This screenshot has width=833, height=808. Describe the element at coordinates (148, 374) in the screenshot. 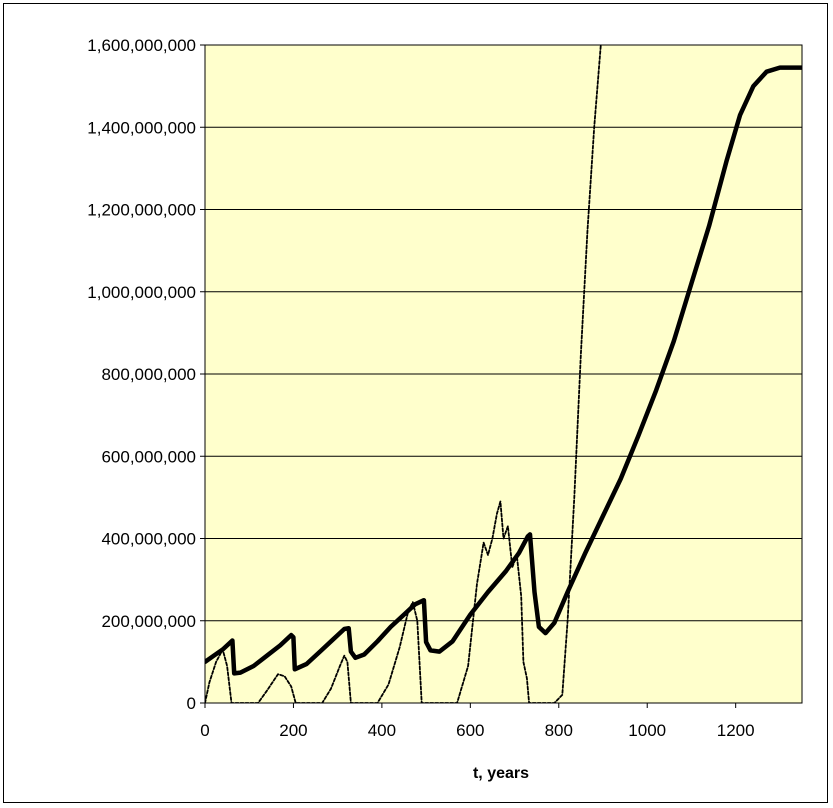

I see `y-tick-label: 800,000,000` at that location.